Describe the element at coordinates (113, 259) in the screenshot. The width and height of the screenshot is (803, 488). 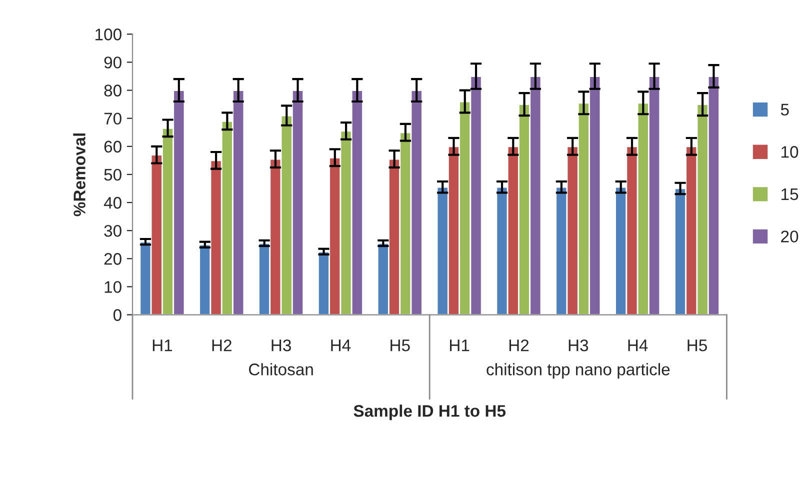
I see `y-tick-label: 20` at that location.